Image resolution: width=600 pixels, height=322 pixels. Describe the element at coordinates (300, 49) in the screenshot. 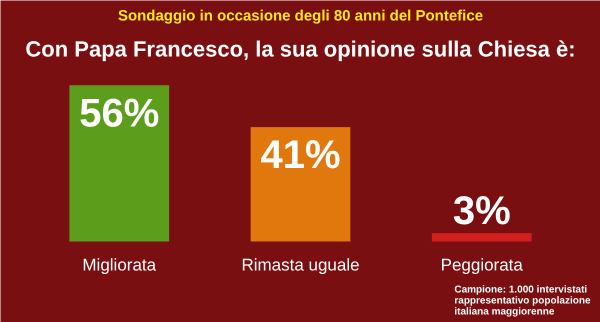

I see `chart-subtitle: Con Papa Francesco, la sua opinione sulla Chiesa è:` at that location.